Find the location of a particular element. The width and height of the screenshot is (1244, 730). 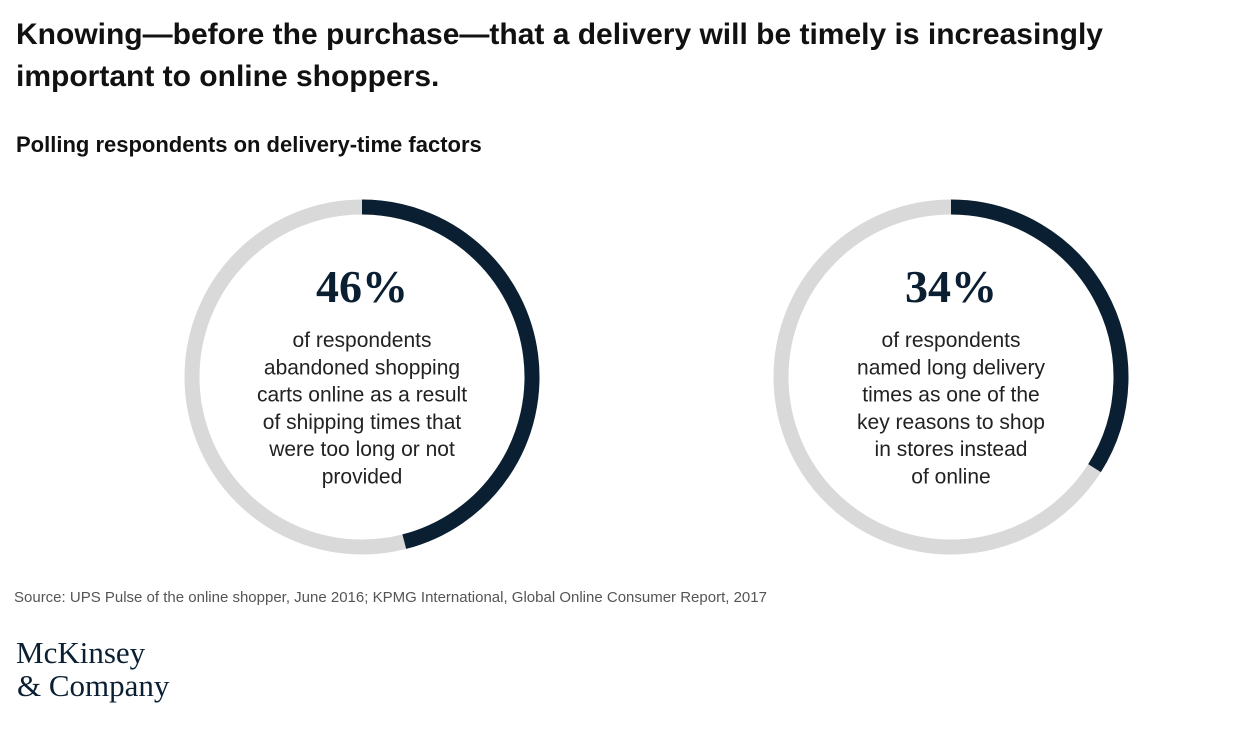

description-line: carts online as a result is located at coordinates (362, 395).